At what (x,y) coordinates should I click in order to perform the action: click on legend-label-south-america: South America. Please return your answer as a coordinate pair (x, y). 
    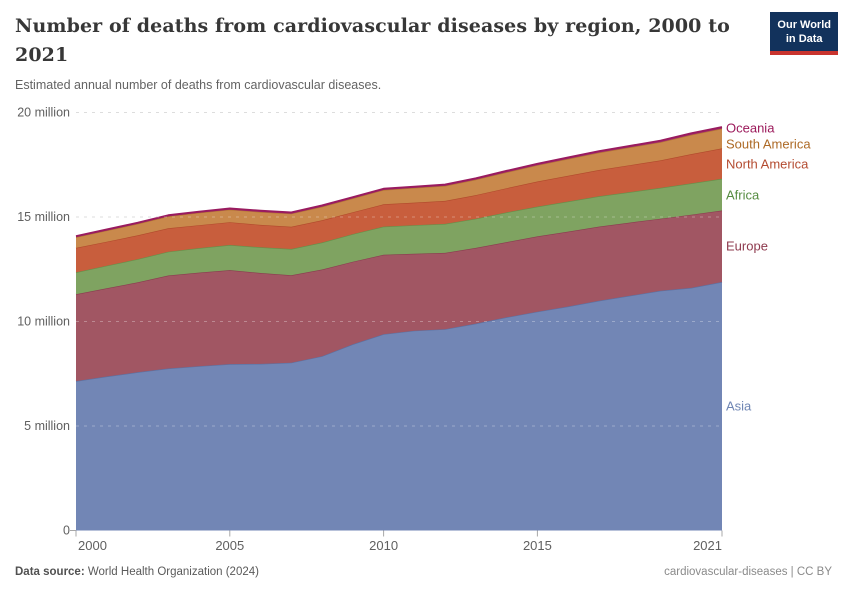
    Looking at the image, I should click on (768, 144).